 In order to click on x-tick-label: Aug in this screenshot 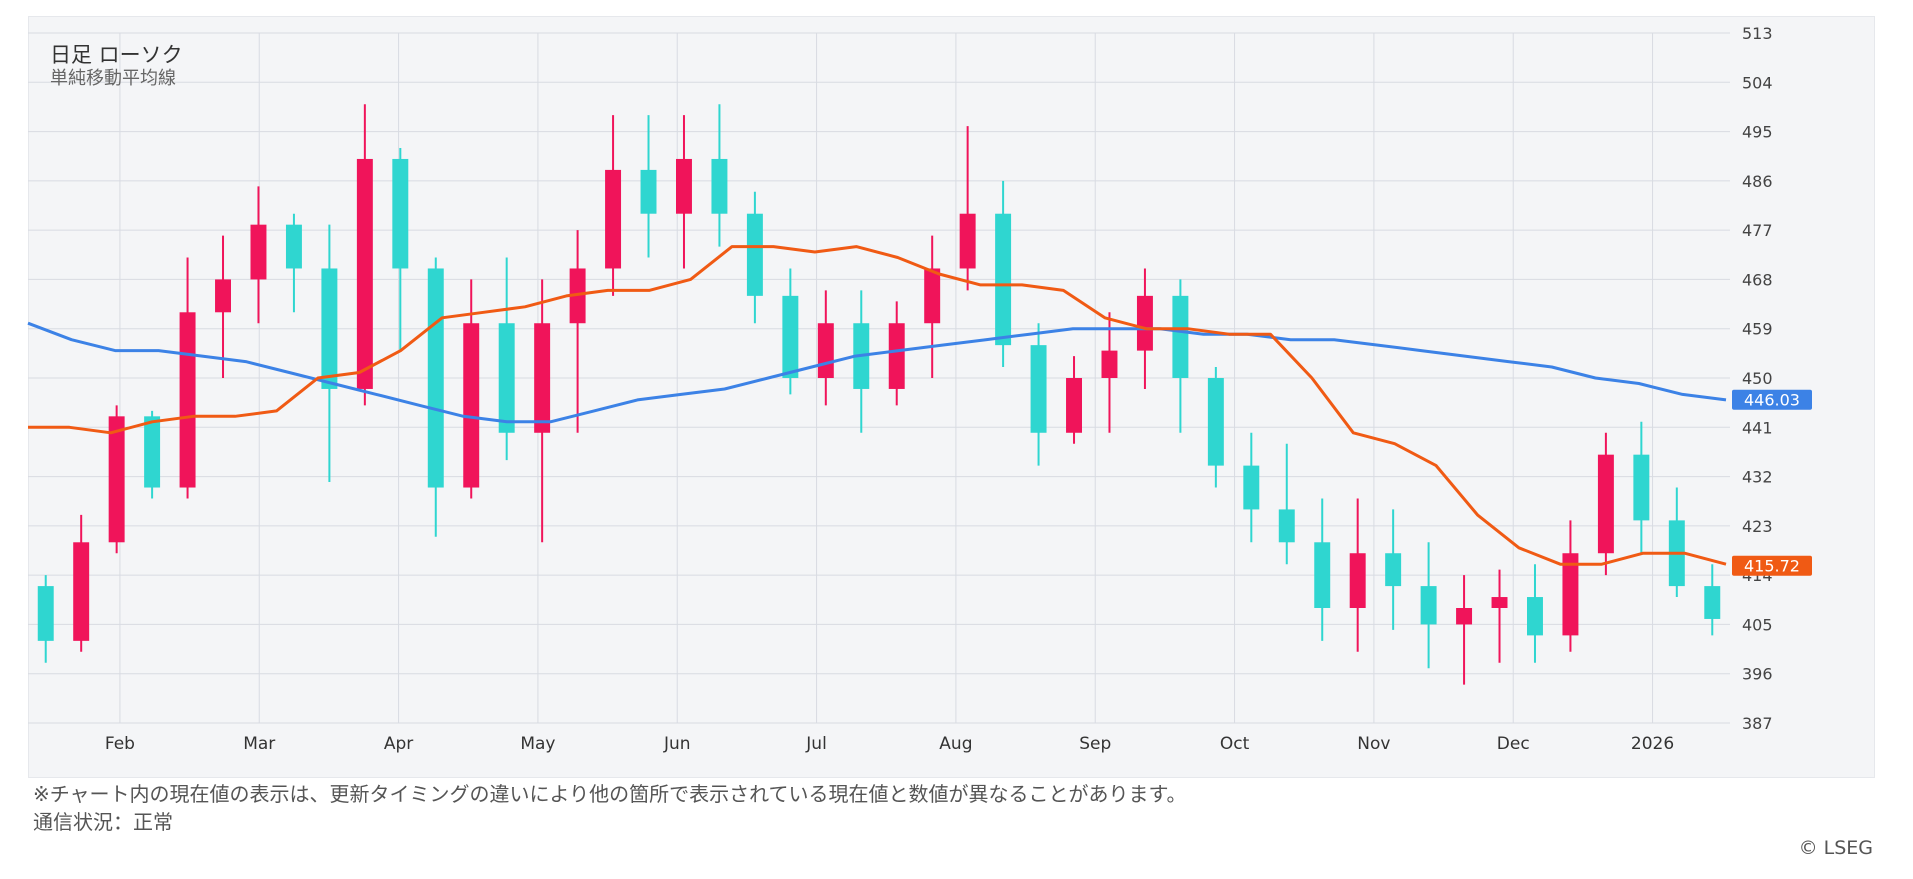, I will do `click(955, 744)`.